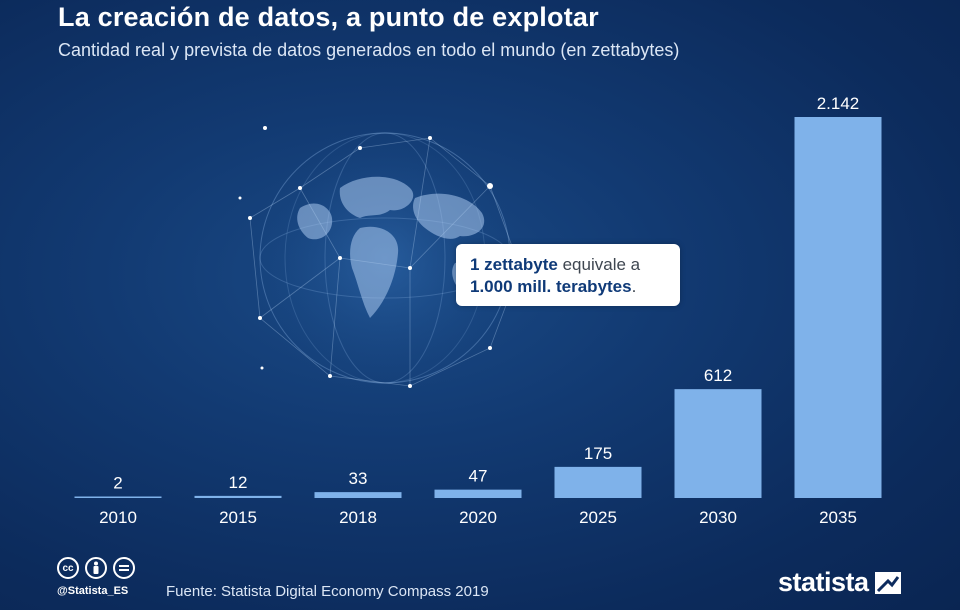  What do you see at coordinates (478, 517) in the screenshot?
I see `x-tick-2020: 2020` at bounding box center [478, 517].